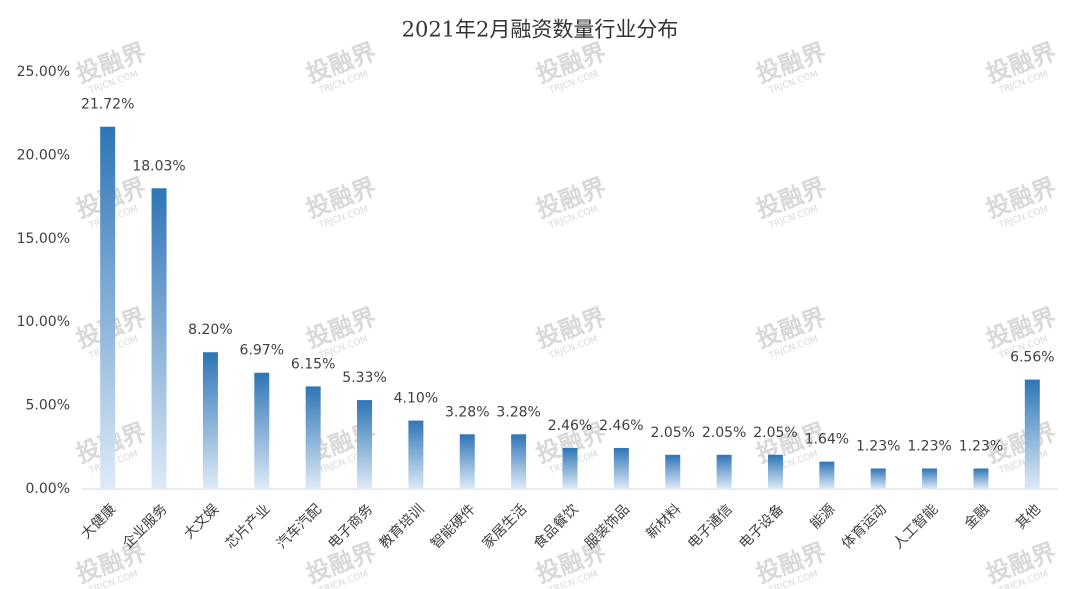  I want to click on data-label: 21.72%, so click(107, 105).